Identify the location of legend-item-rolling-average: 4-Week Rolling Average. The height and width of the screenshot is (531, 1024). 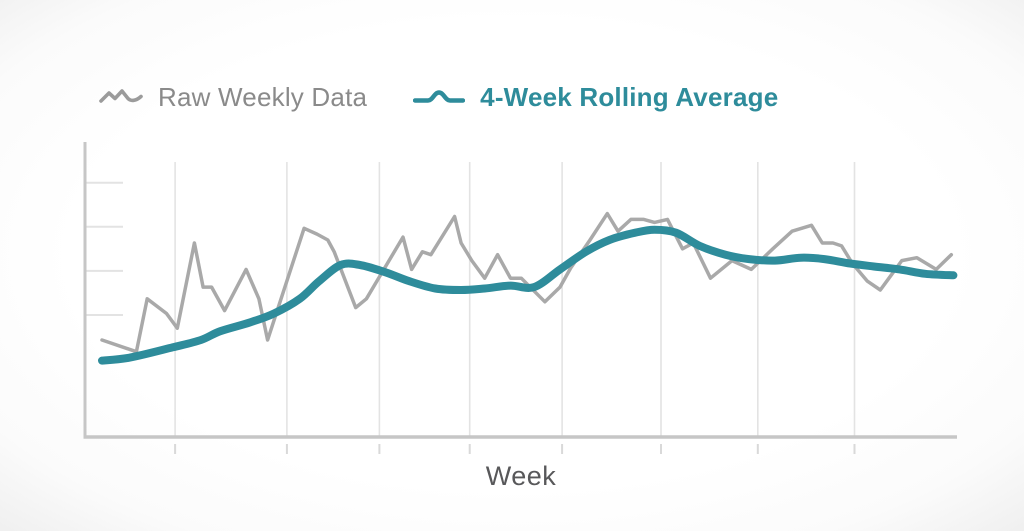
(595, 97).